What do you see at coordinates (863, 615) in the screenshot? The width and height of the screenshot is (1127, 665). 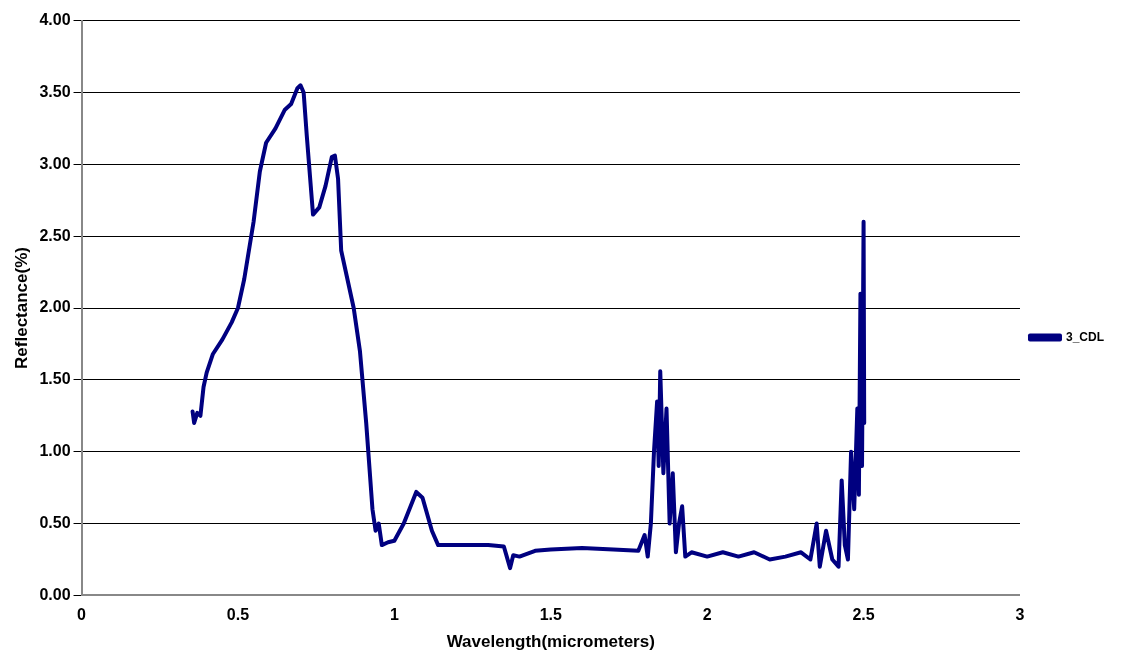 I see `x-tick-label: 2.5` at bounding box center [863, 615].